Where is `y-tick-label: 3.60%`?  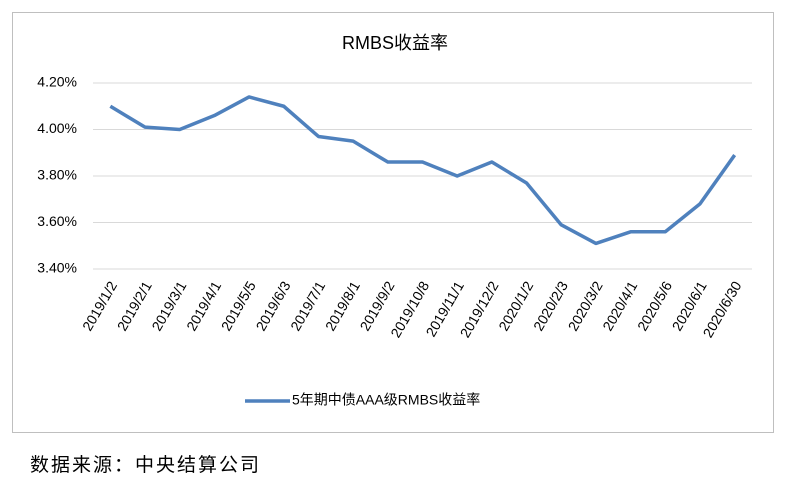 y-tick-label: 3.60% is located at coordinates (57, 221).